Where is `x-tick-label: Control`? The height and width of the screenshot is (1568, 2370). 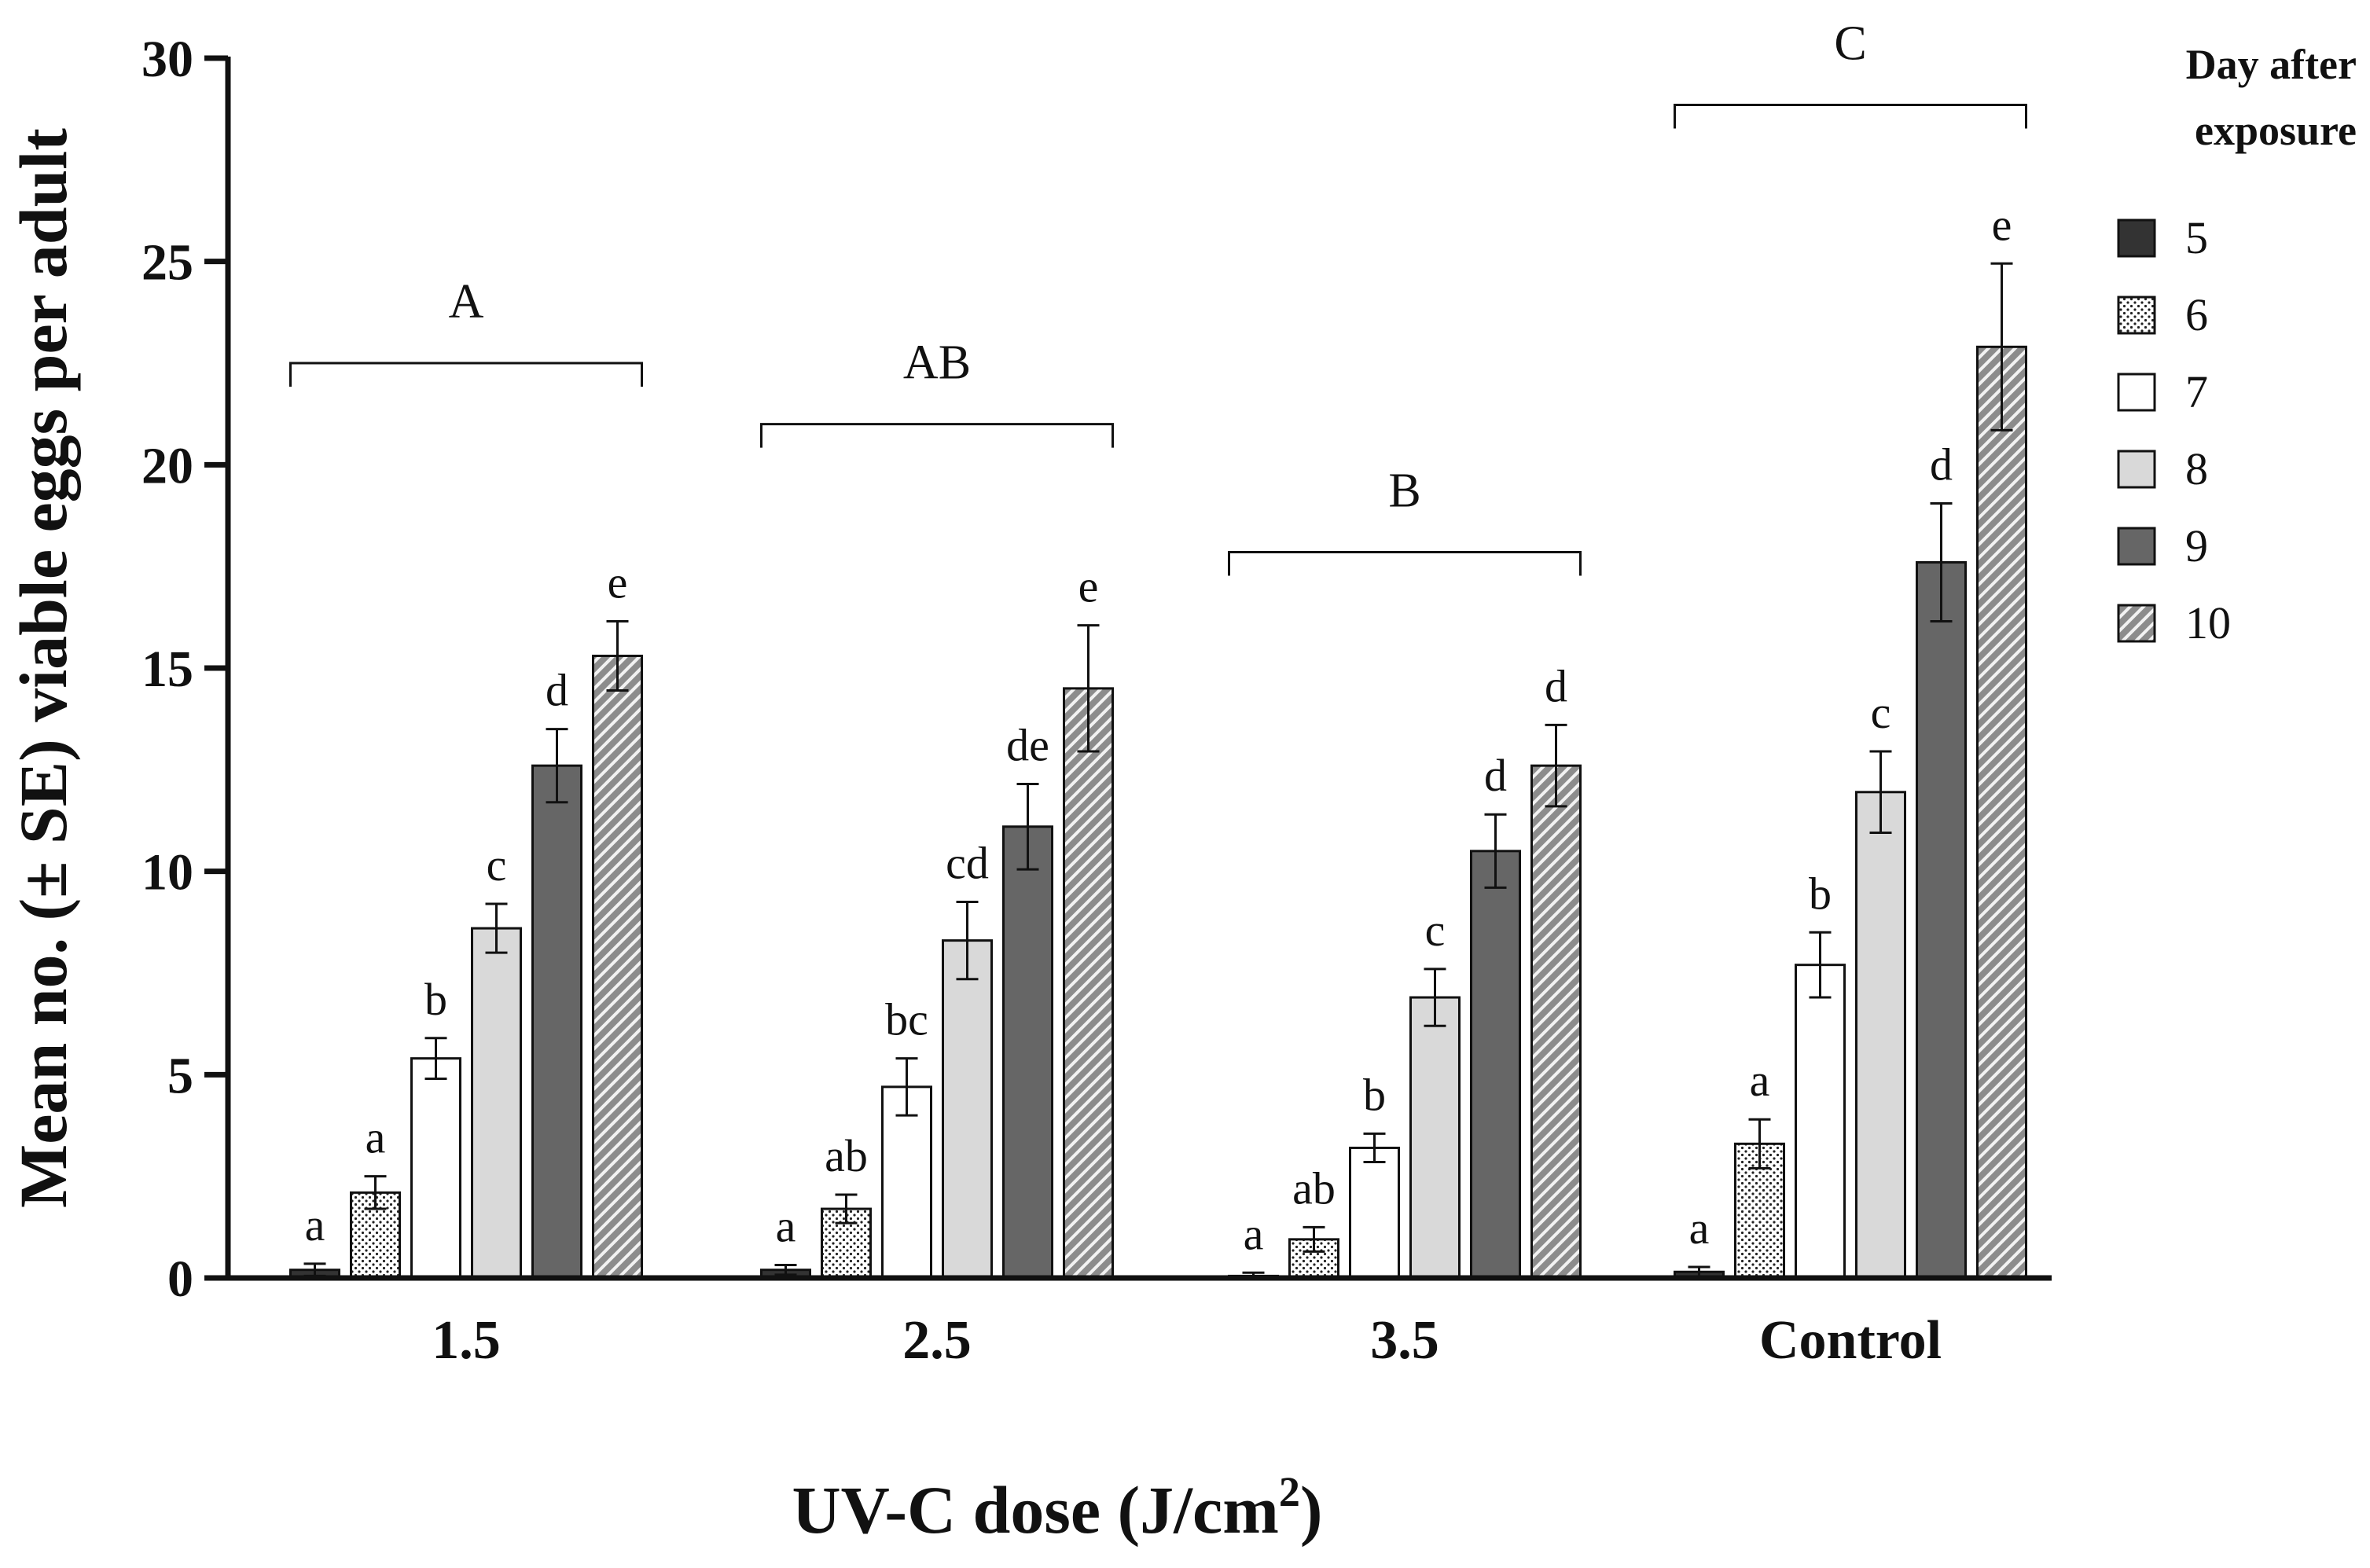
x-tick-label: Control is located at coordinates (1850, 1340).